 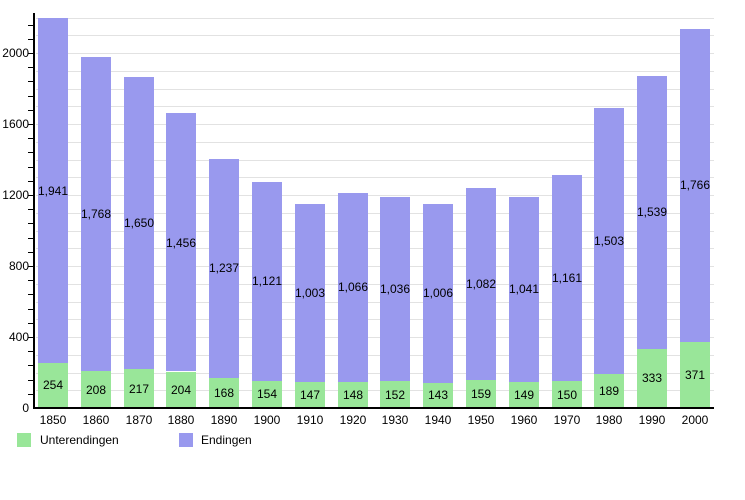 What do you see at coordinates (609, 391) in the screenshot?
I see `bar-value-unterendingen: 189` at bounding box center [609, 391].